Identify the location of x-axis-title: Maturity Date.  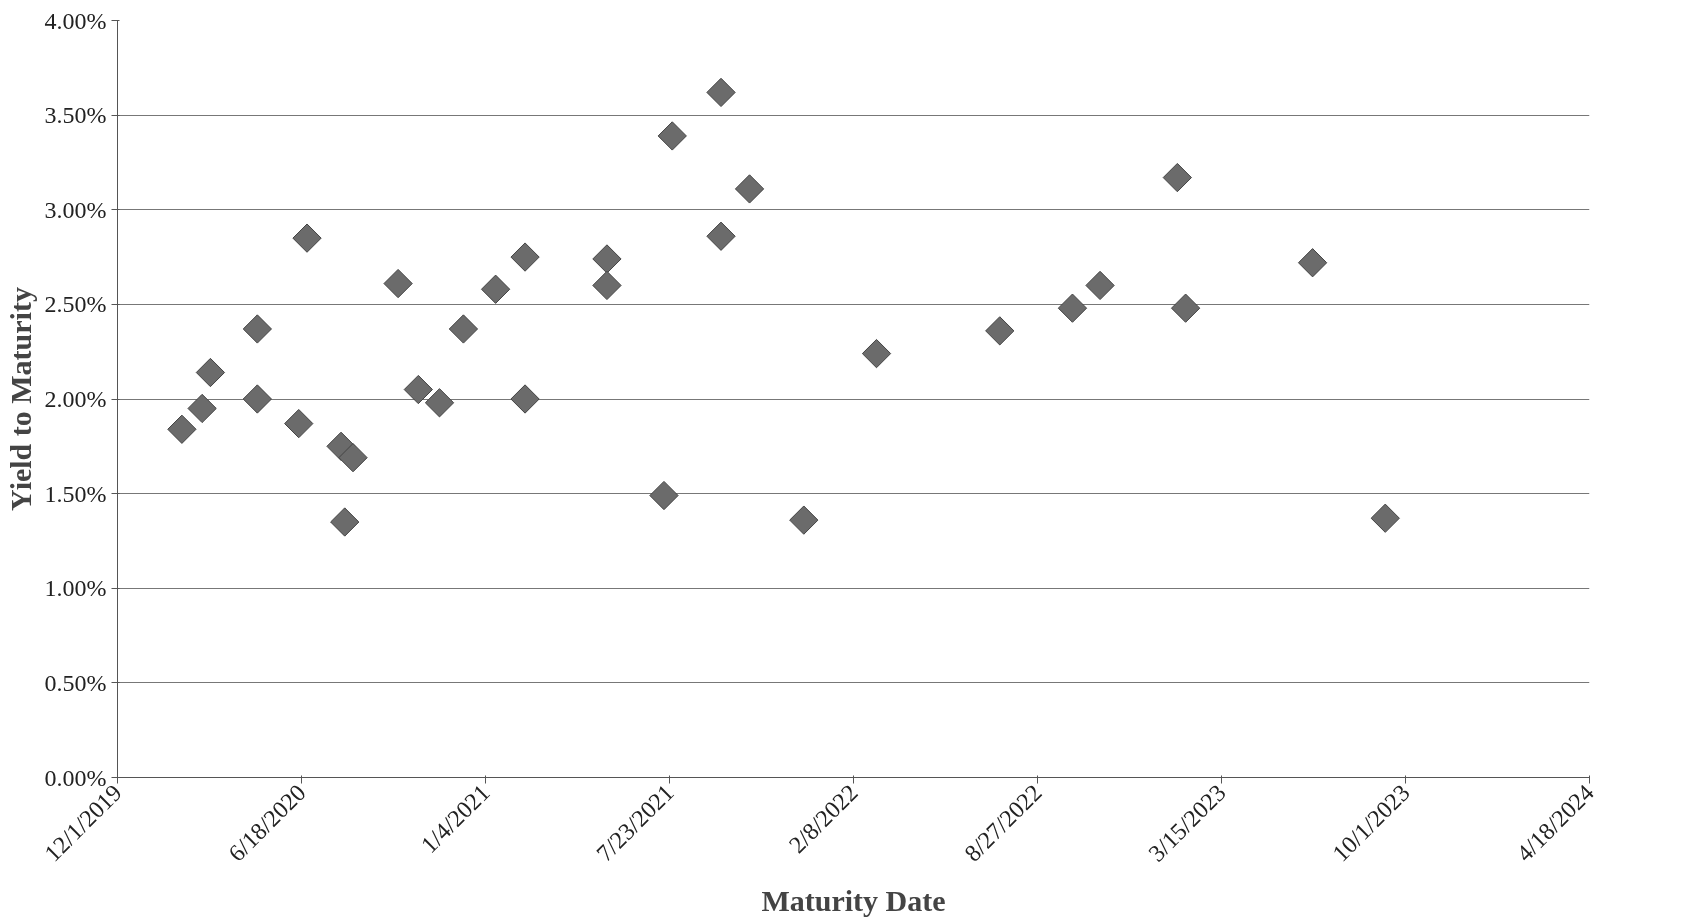
(853, 900).